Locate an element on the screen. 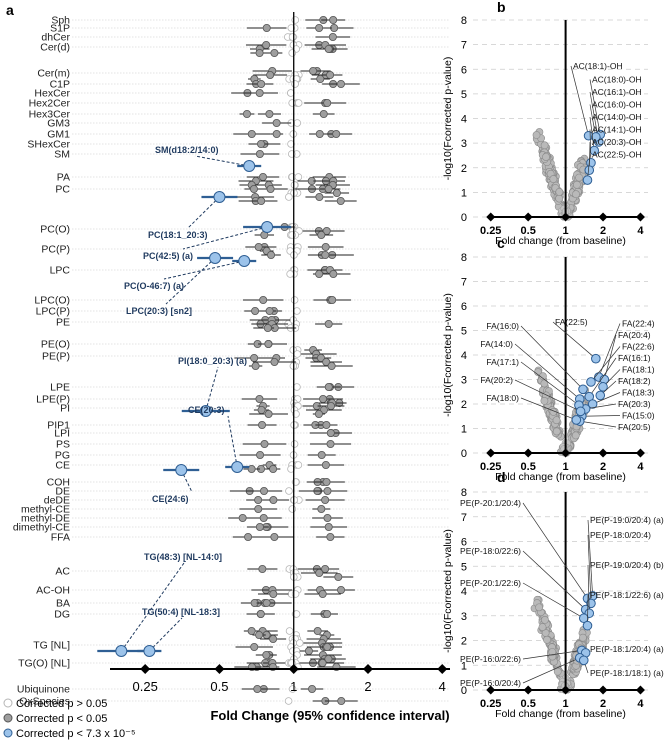 The image size is (667, 741). forest-highlight-label: TG(48:3) [NL-14:0] is located at coordinates (183, 557).